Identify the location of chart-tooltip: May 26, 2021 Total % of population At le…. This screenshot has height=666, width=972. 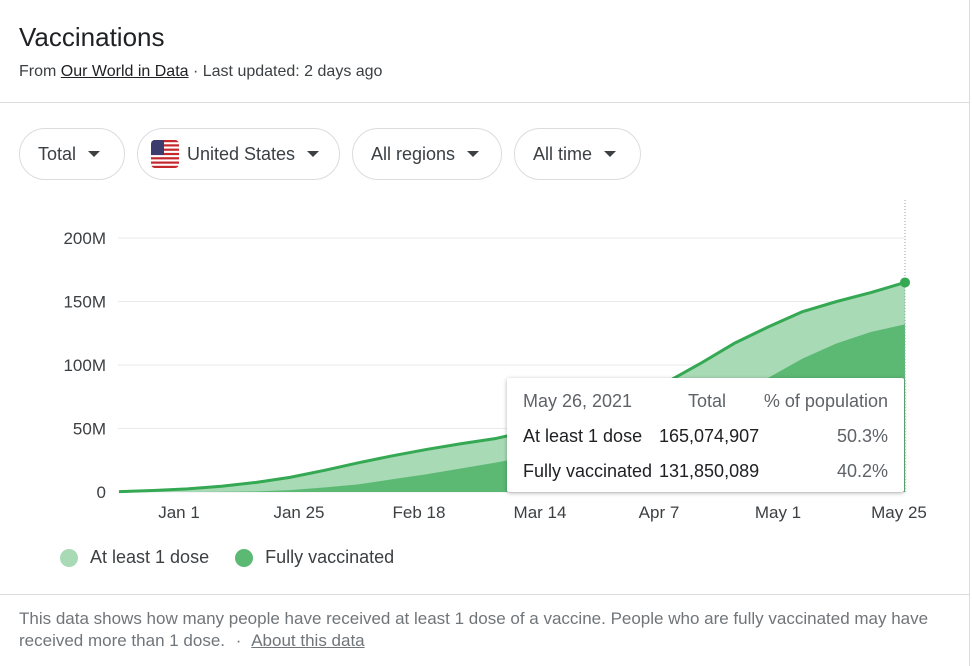
(705, 435).